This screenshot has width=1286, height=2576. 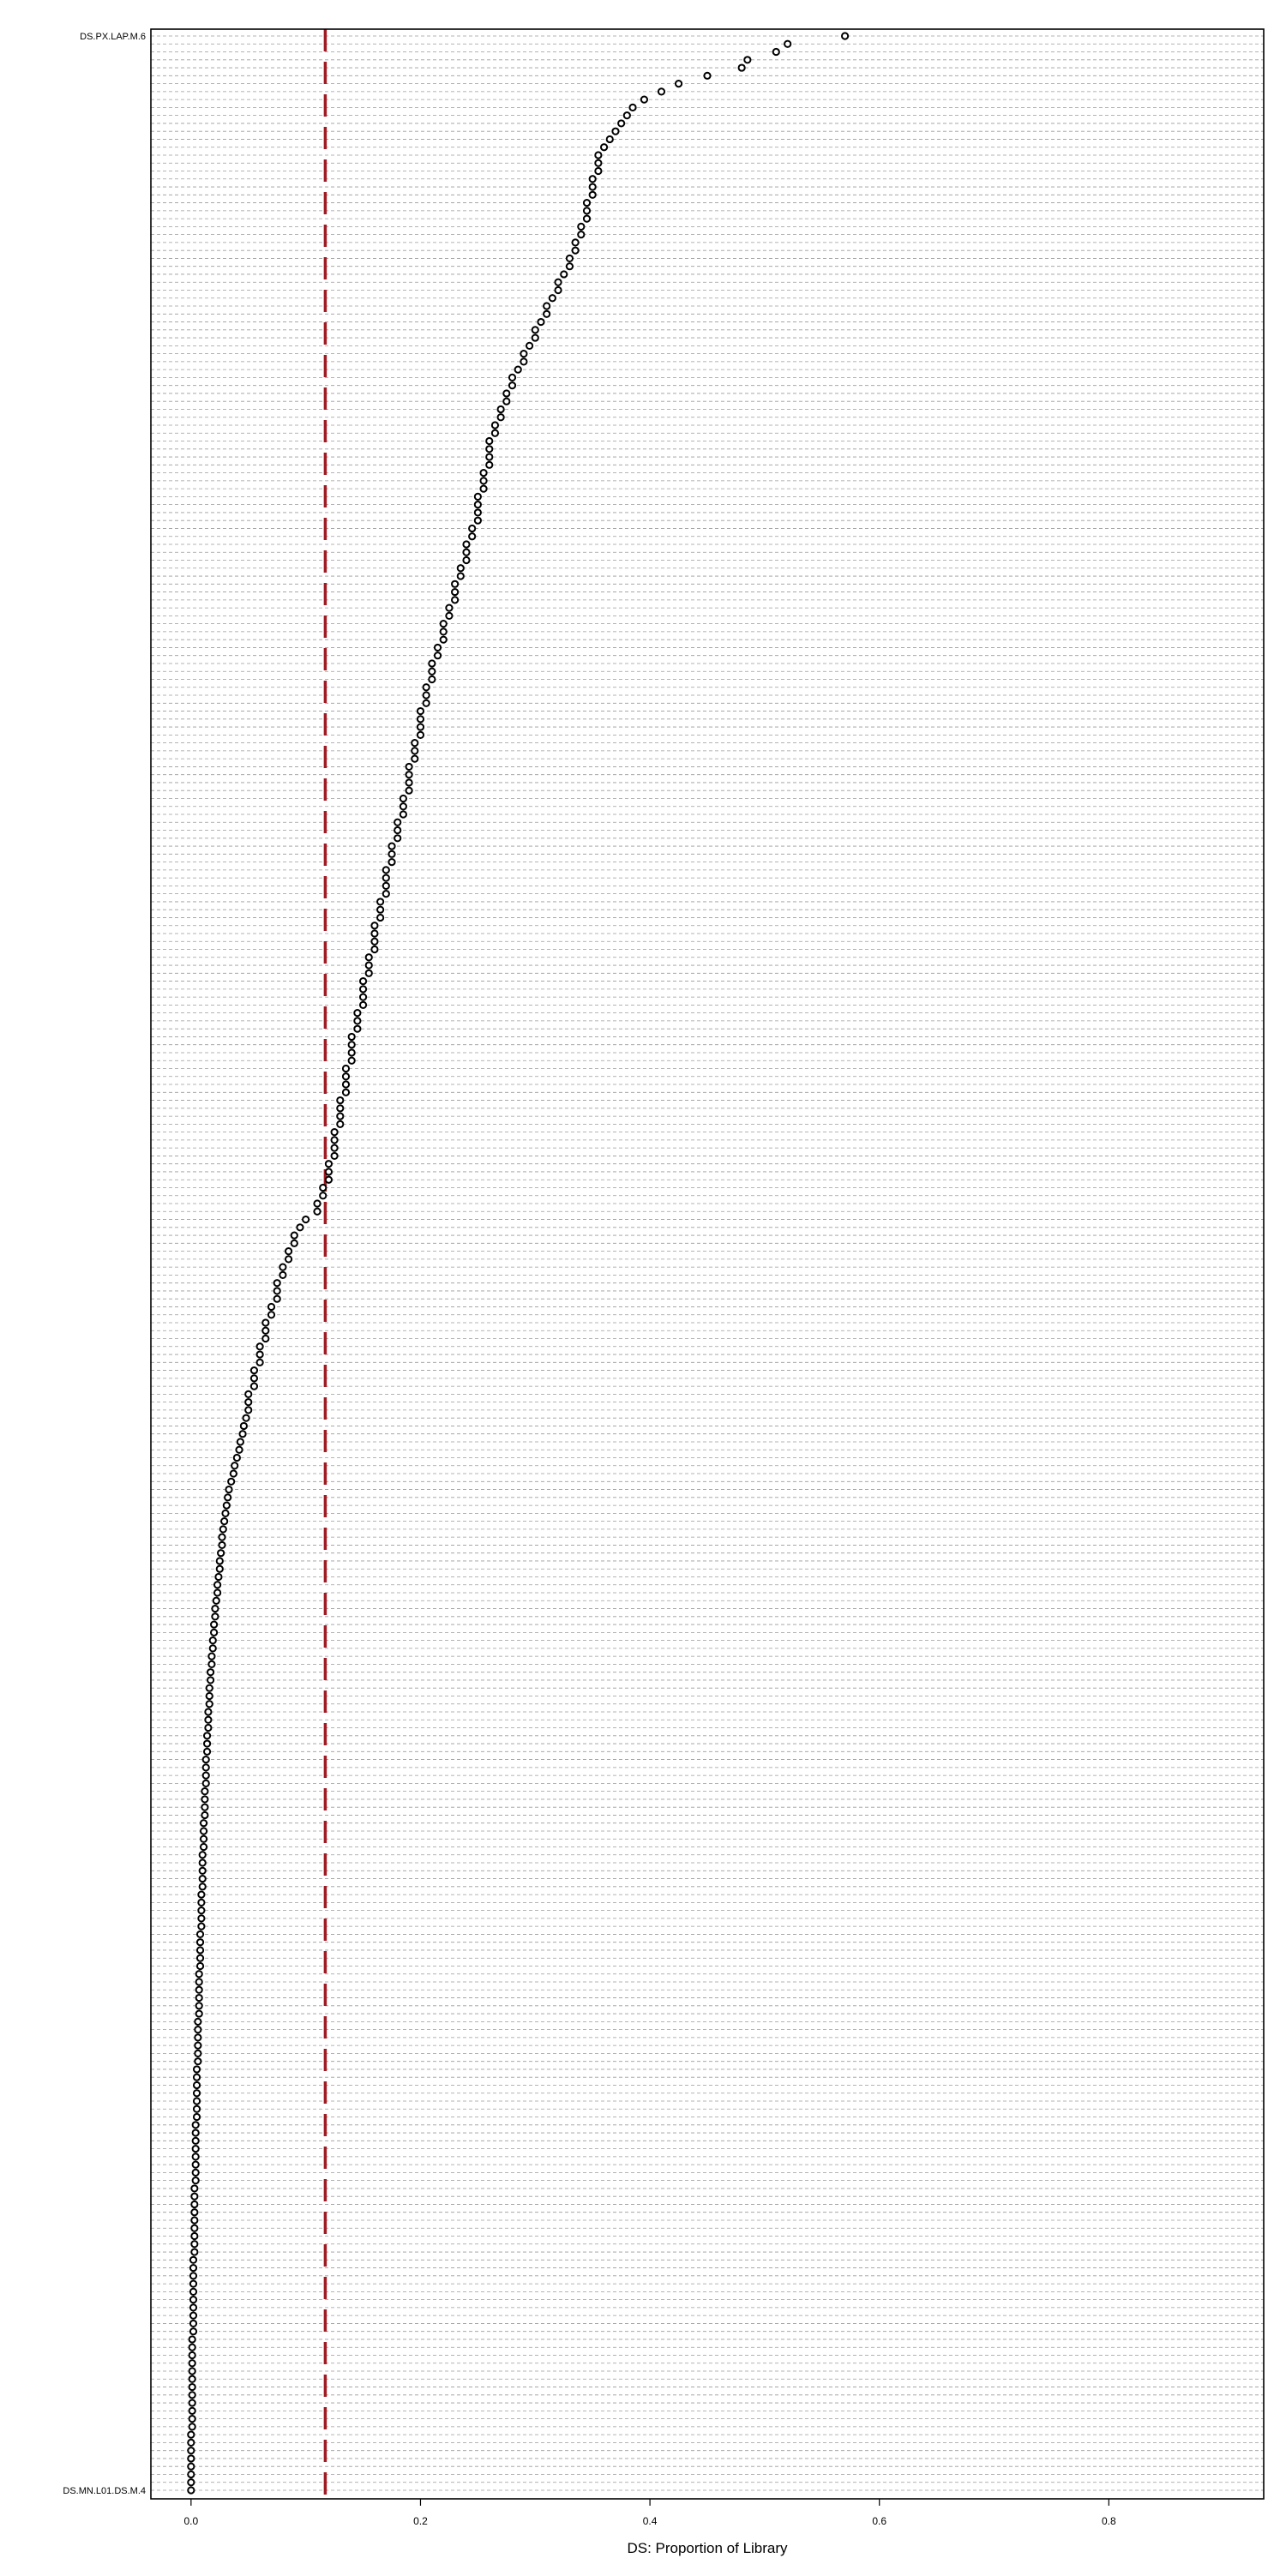 What do you see at coordinates (104, 2491) in the screenshot?
I see `row-label-bottom: DS.MN.L01.DS.M.4` at bounding box center [104, 2491].